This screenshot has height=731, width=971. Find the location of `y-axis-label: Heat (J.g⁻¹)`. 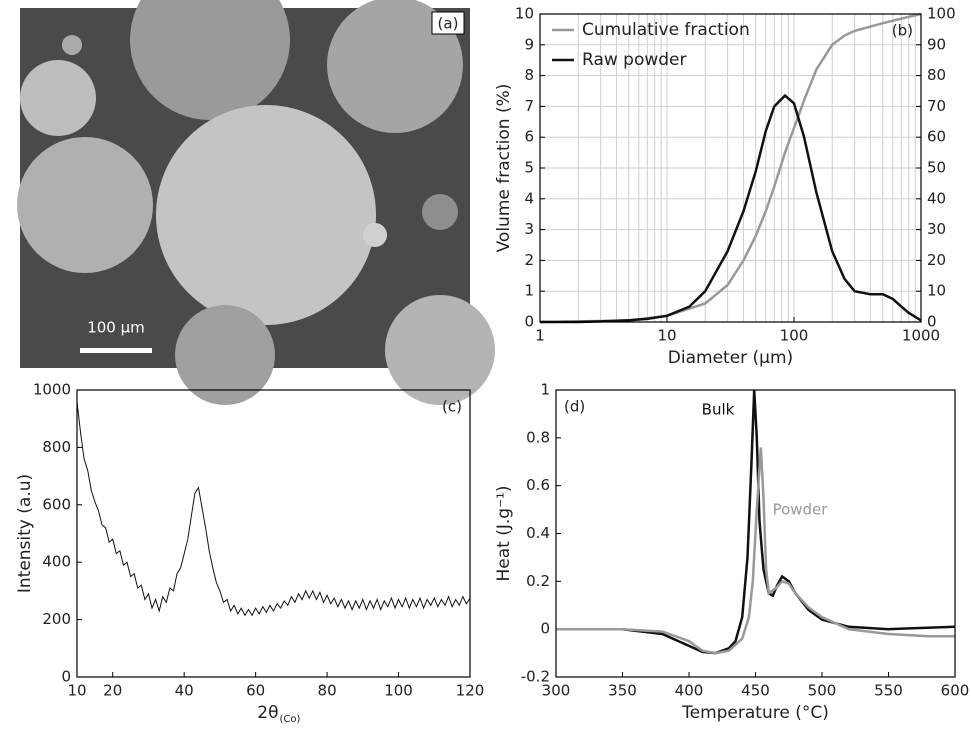

y-axis-label: Heat (J.g⁻¹) is located at coordinates (504, 534).